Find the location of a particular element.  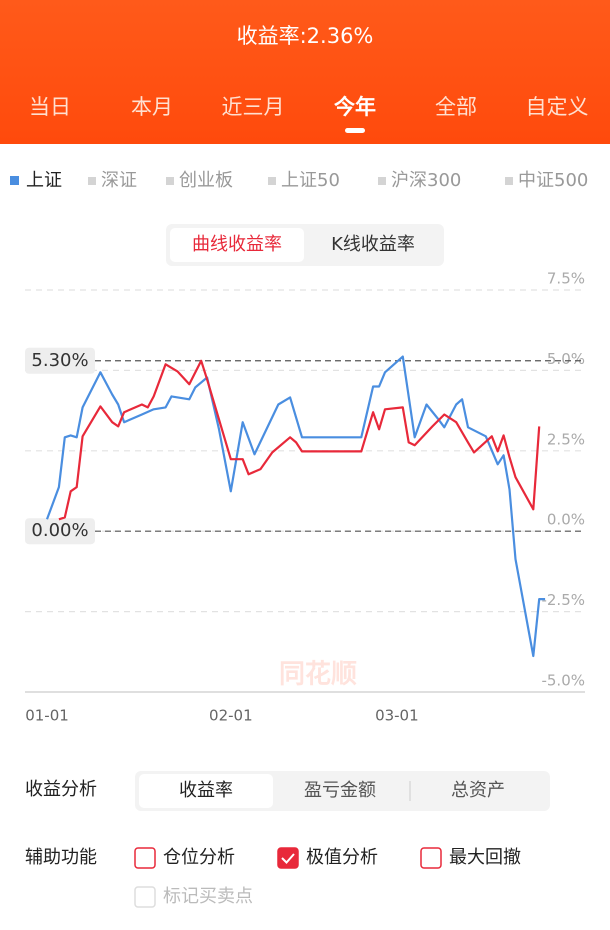

series-line is located at coordinates (299, 440).